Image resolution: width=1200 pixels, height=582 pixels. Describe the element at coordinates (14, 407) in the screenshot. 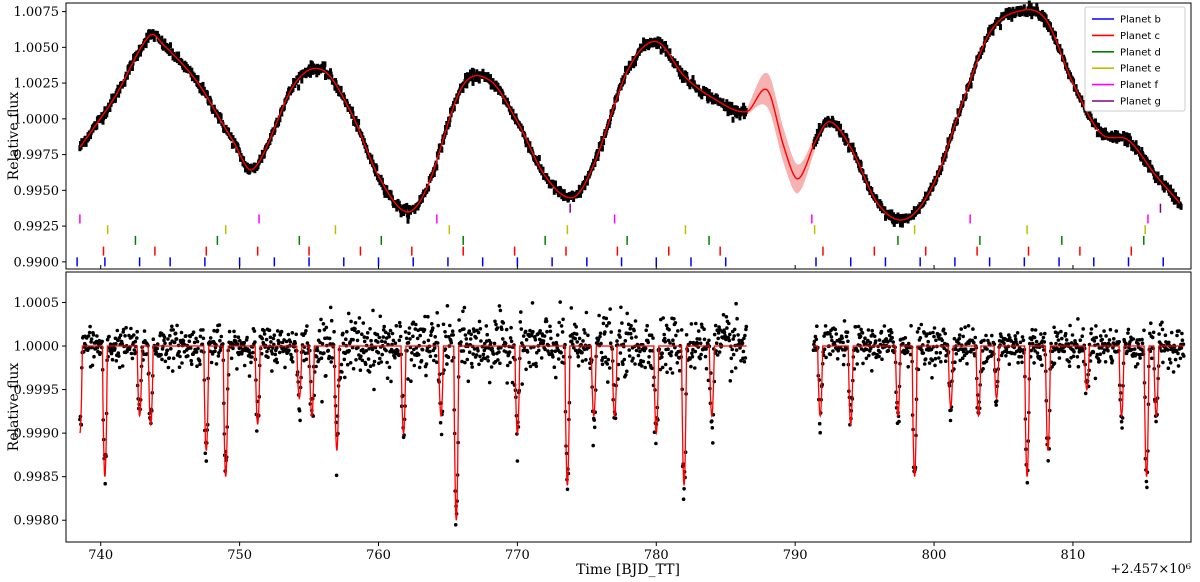

I see `bottom-y-axis-label: Relative flux` at that location.